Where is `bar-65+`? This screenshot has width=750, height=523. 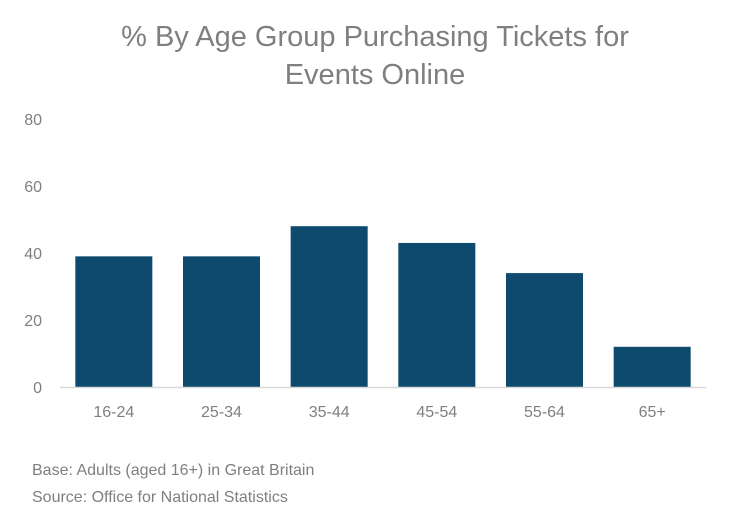 bar-65+ is located at coordinates (652, 366).